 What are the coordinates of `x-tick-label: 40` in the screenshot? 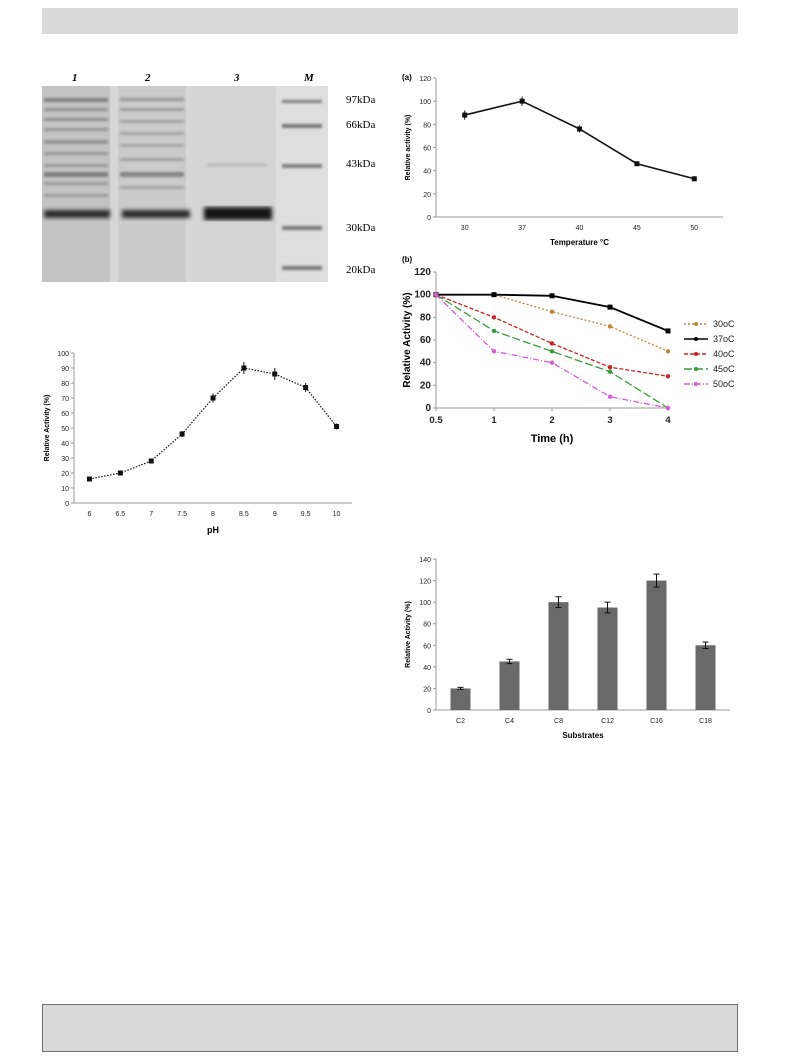 It's located at (580, 228).